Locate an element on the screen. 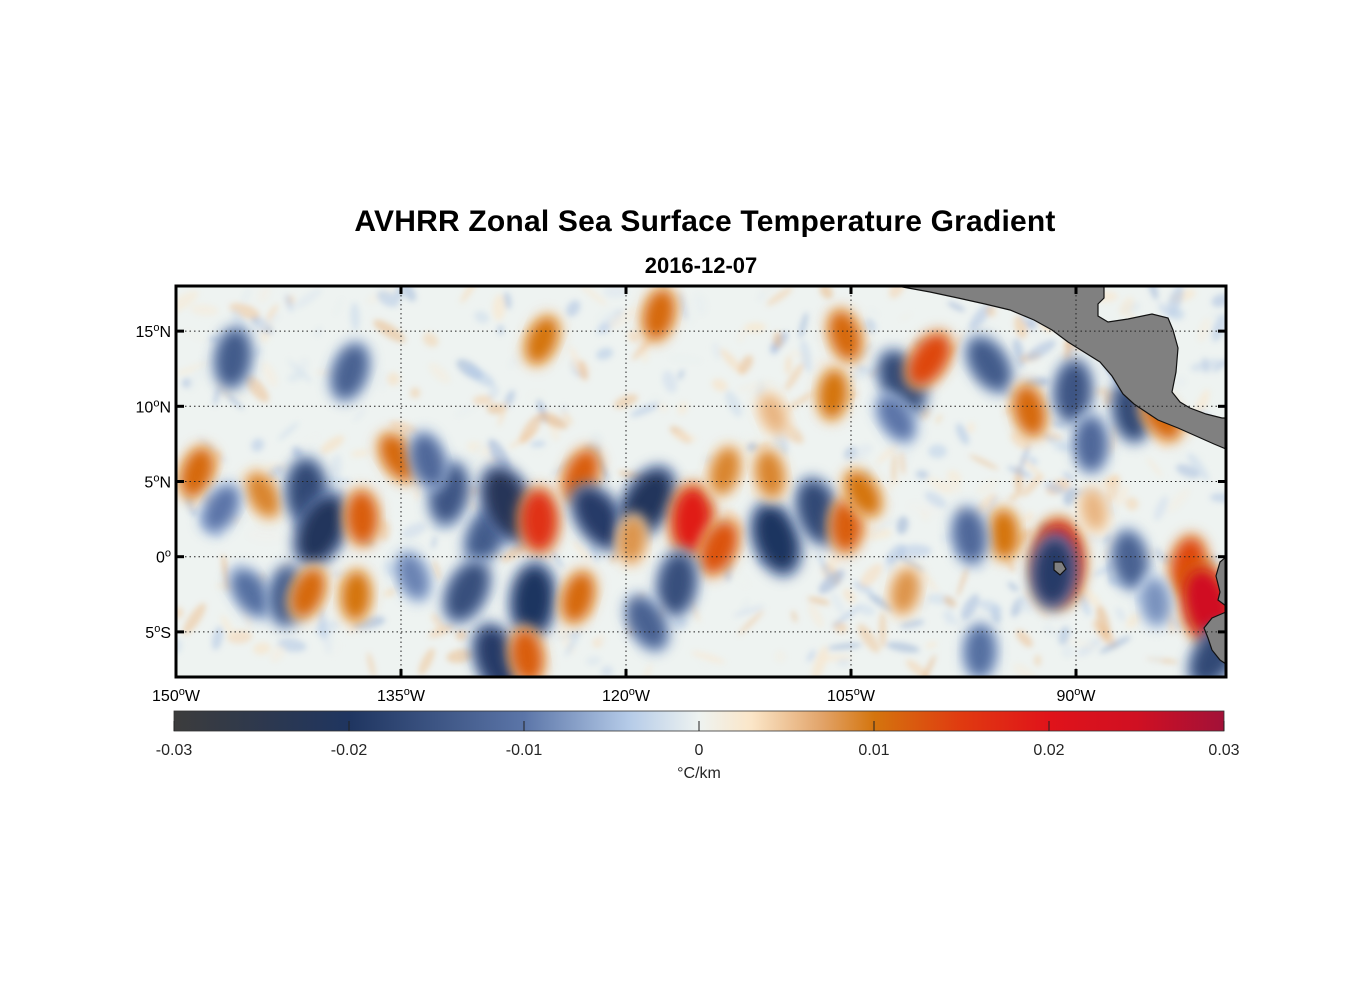  colorbar-tick-label: -0.02 is located at coordinates (349, 750).